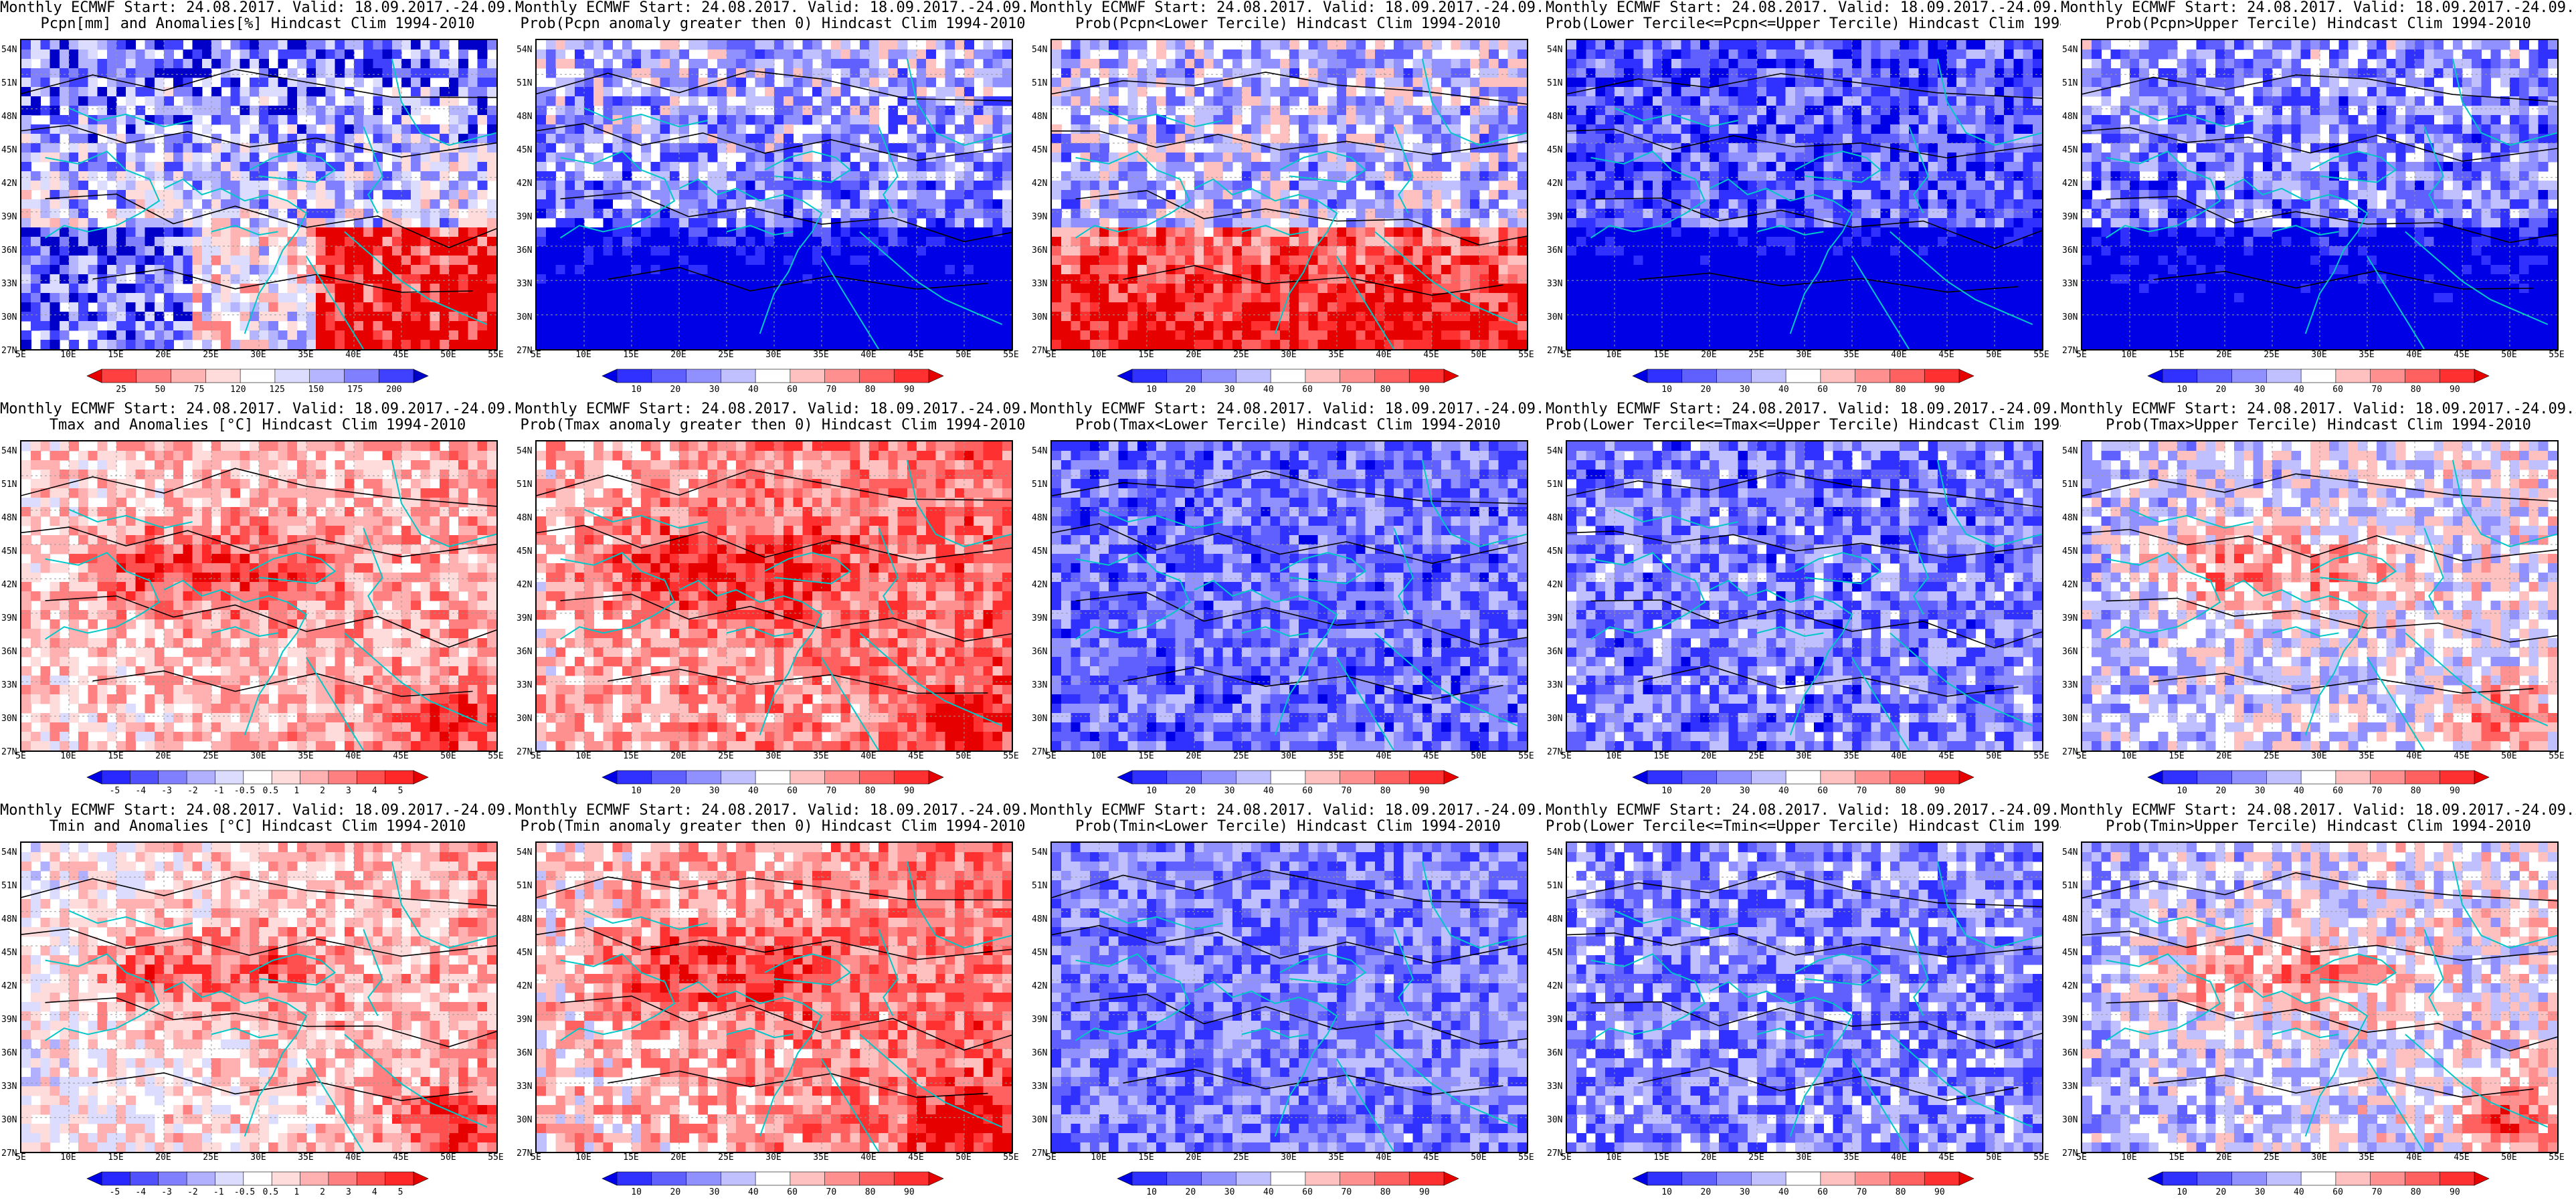 This screenshot has height=1204, width=2576. What do you see at coordinates (121, 389) in the screenshot?
I see `colorbar-label: 25` at bounding box center [121, 389].